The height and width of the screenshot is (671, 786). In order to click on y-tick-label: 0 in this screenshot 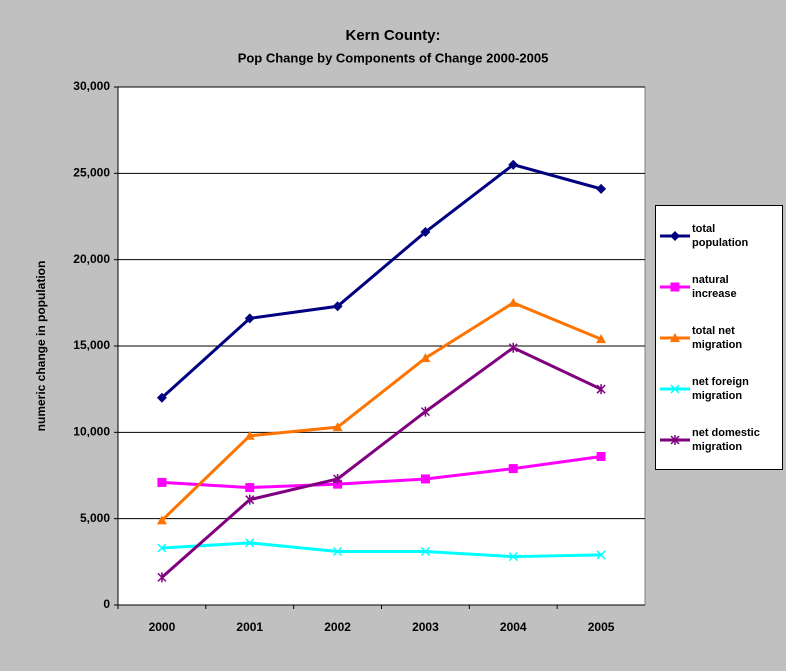, I will do `click(106, 604)`.